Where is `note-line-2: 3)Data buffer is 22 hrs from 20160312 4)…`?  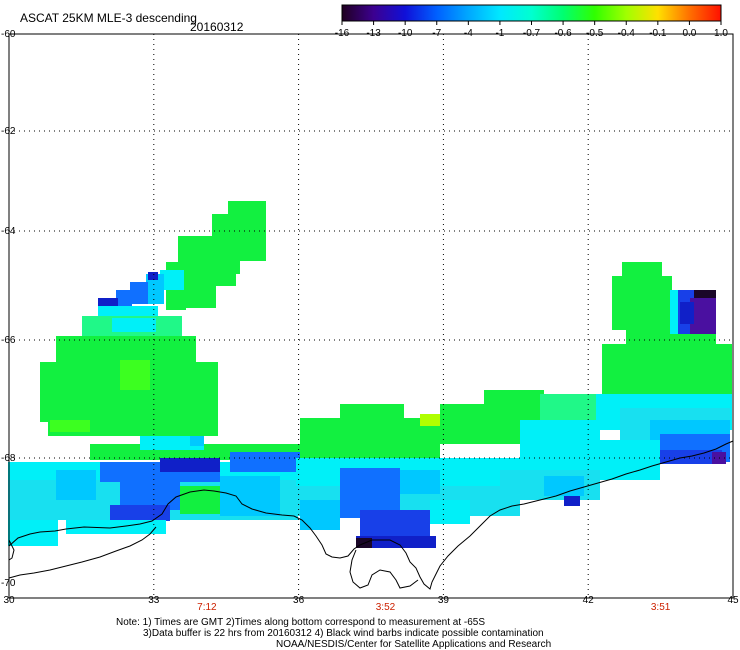
note-line-2: 3)Data buffer is 22 hrs from 20160312 4)… is located at coordinates (343, 633).